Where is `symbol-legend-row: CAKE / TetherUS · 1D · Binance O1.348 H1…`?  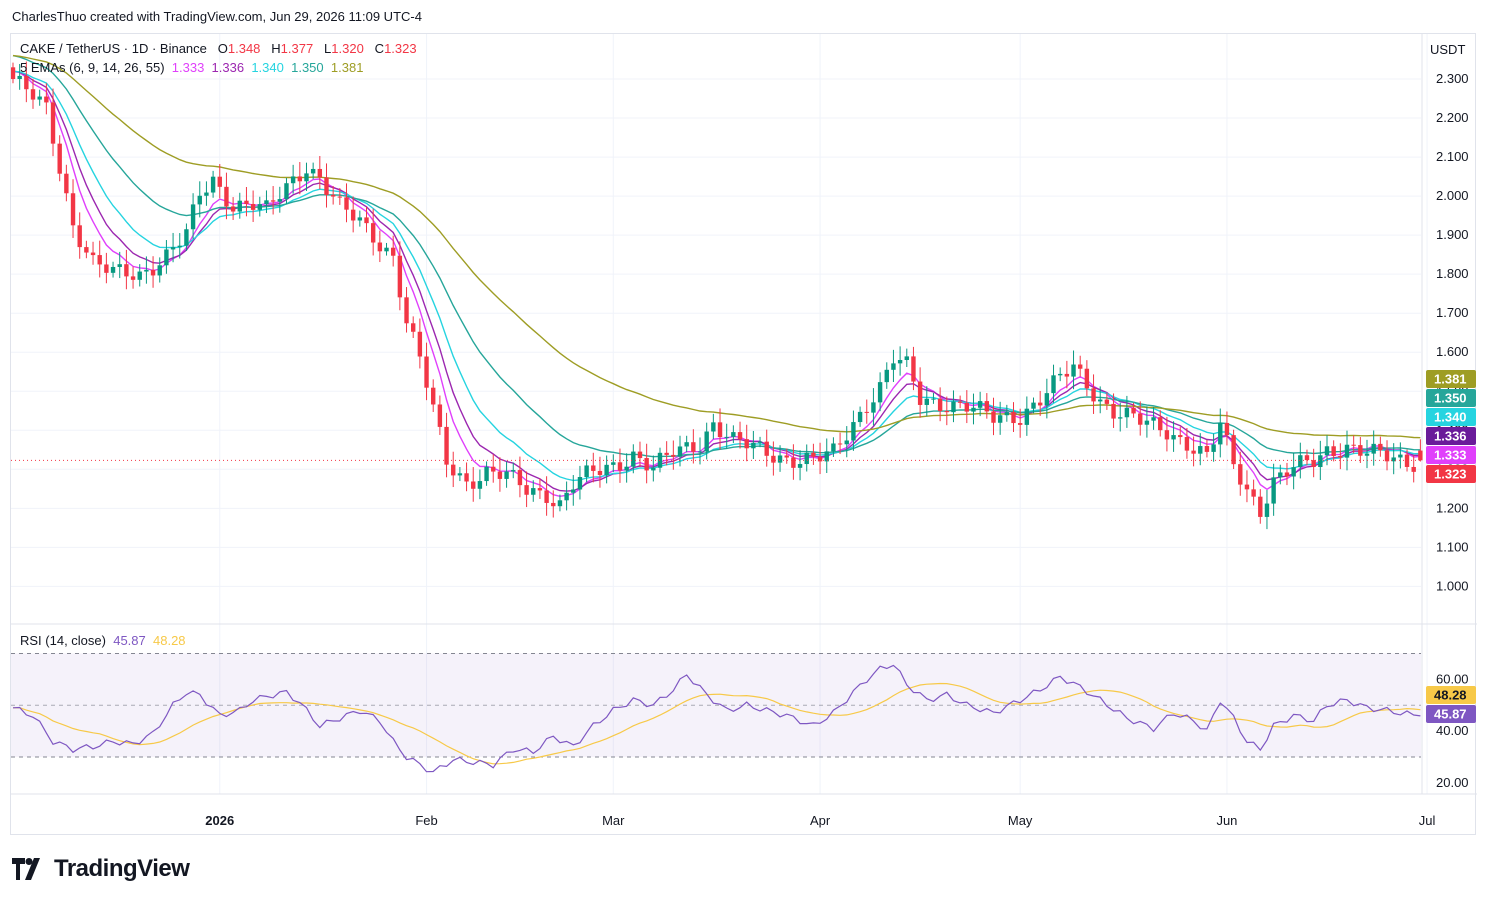
symbol-legend-row: CAKE / TetherUS · 1D · Binance O1.348 H1… is located at coordinates (218, 48).